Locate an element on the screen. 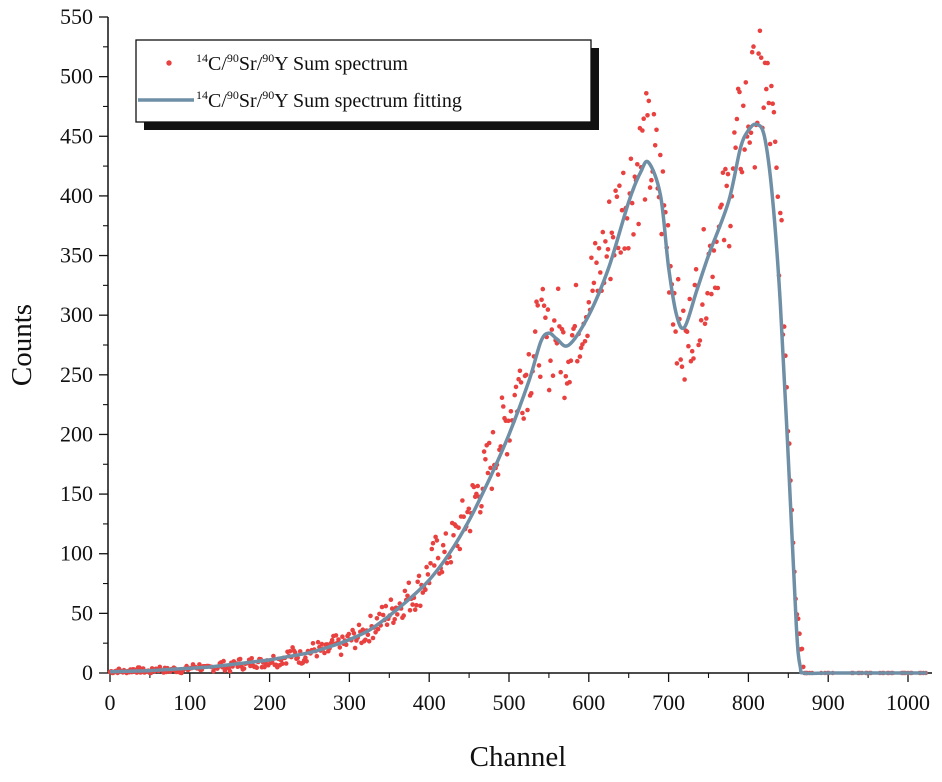 The width and height of the screenshot is (942, 782). y-tick-label: 0 is located at coordinates (87, 672).